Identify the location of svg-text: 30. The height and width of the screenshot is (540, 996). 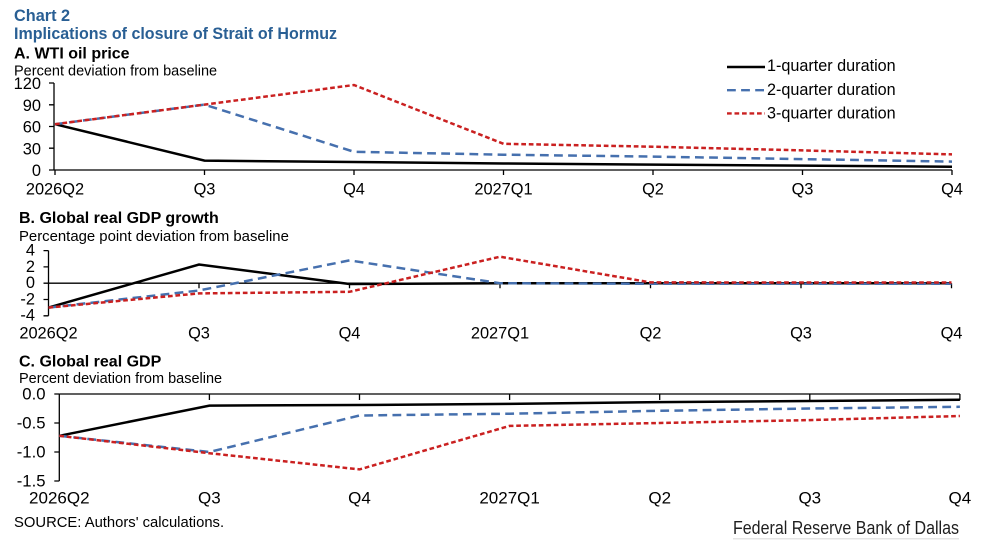
(32, 149).